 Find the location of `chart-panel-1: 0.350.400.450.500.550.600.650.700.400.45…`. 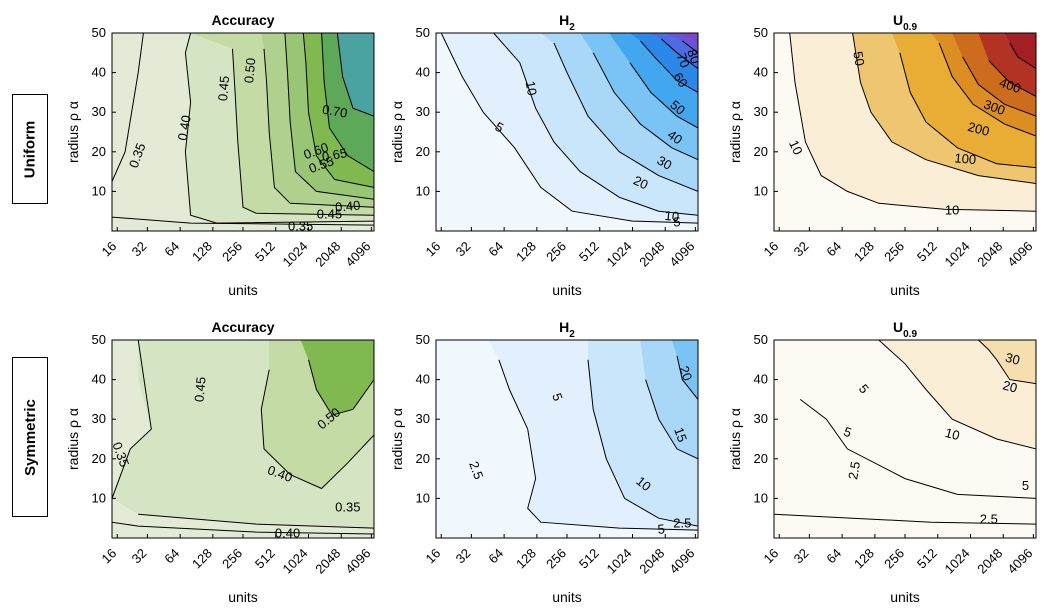

chart-panel-1: 0.350.400.450.500.550.600.650.700.400.45… is located at coordinates (220, 155).